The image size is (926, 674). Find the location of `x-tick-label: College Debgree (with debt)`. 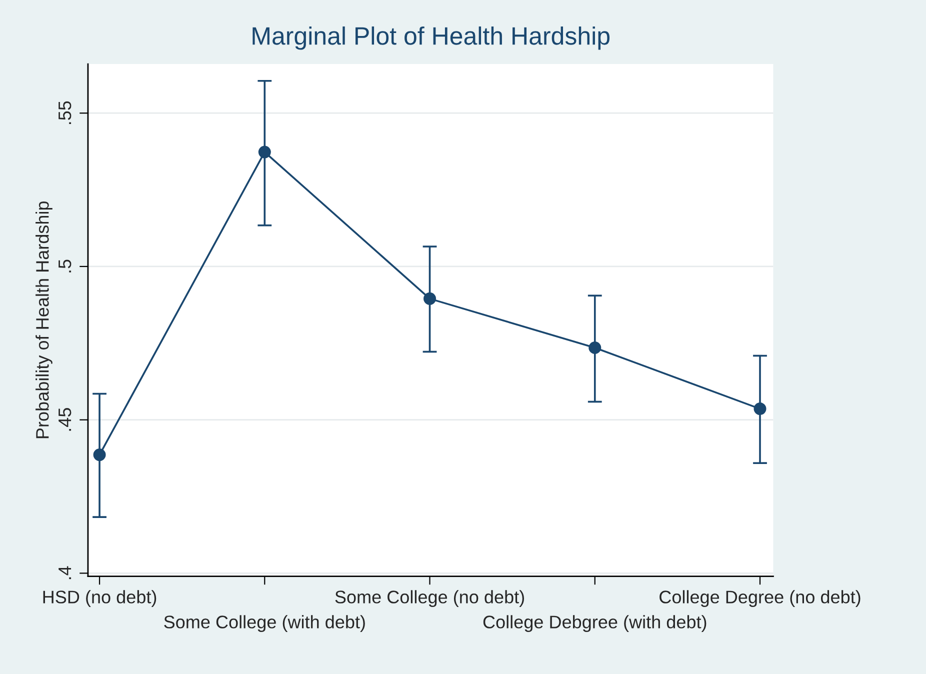

x-tick-label: College Debgree (with debt) is located at coordinates (594, 623).